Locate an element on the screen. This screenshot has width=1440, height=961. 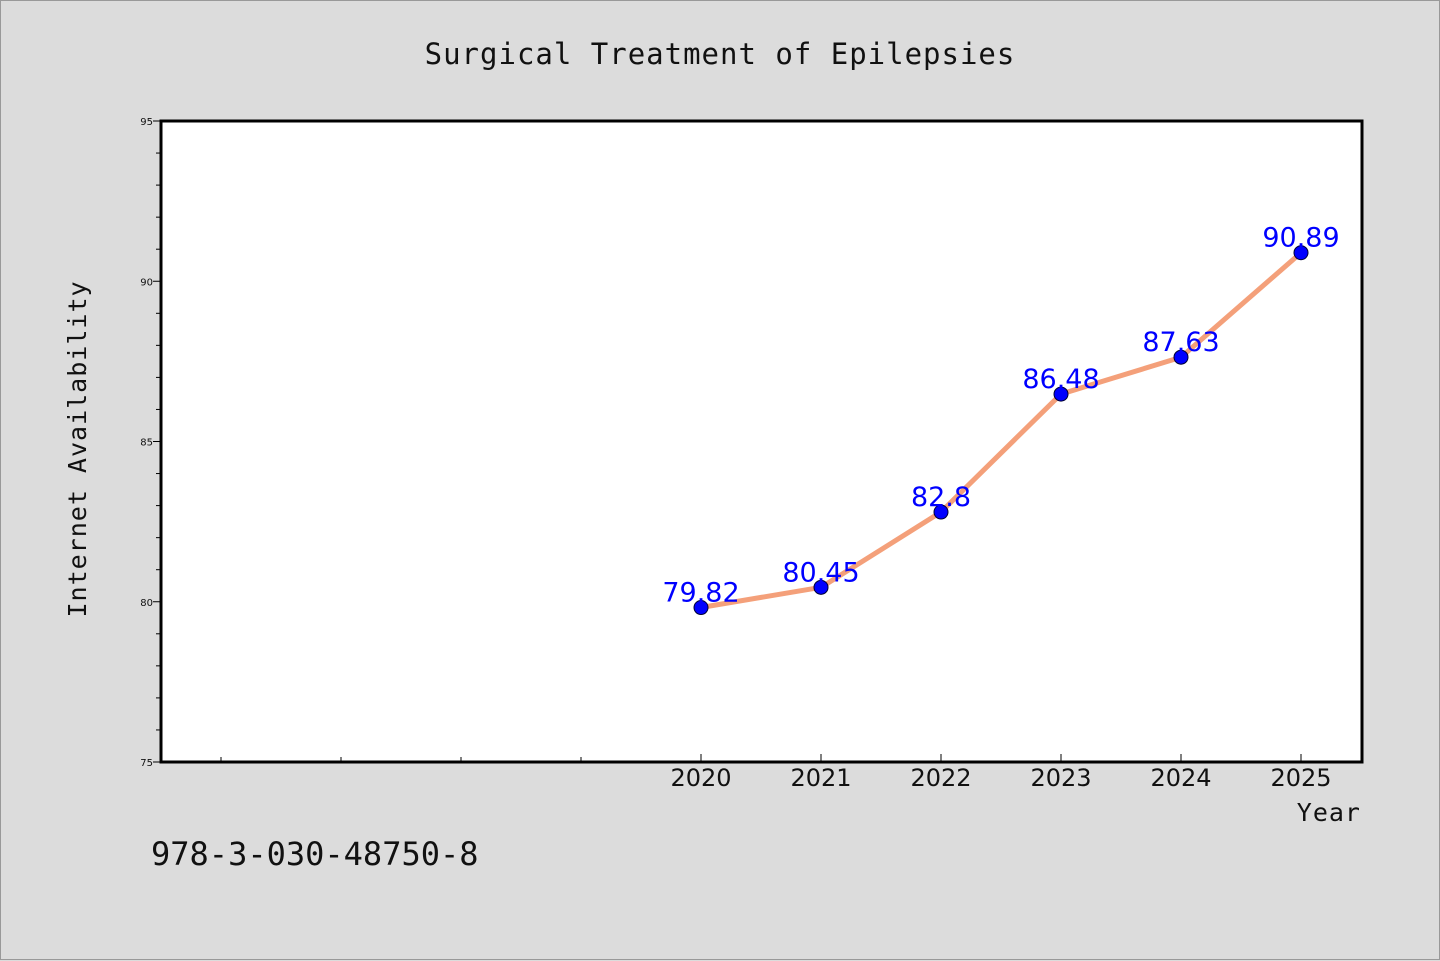
data-label: 80.45 is located at coordinates (820, 572).